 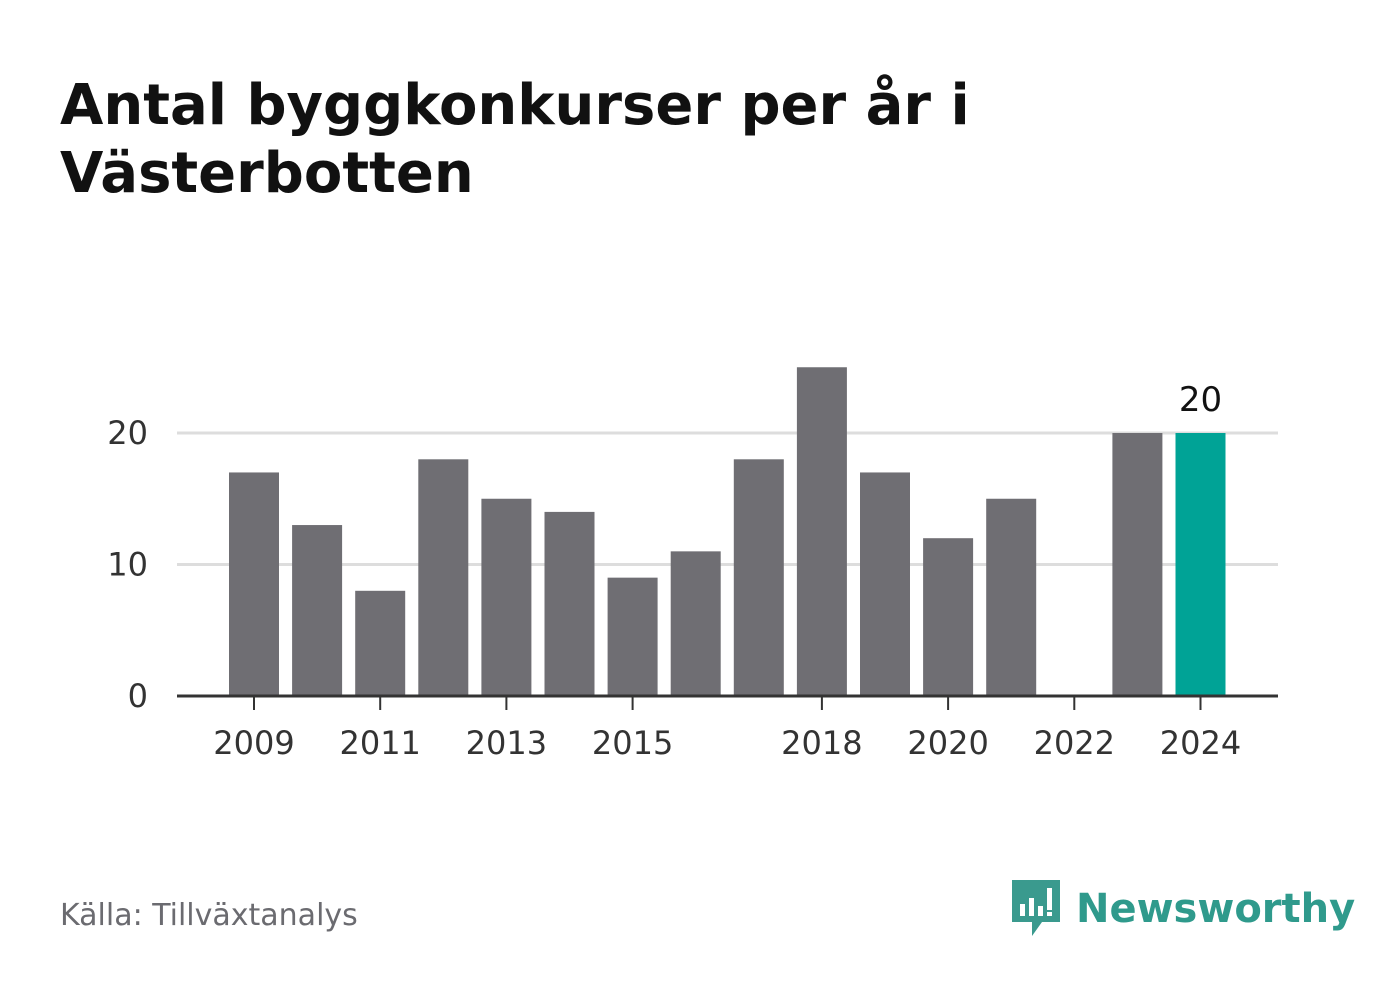 What do you see at coordinates (379, 743) in the screenshot?
I see `x-tick-label: 2011` at bounding box center [379, 743].